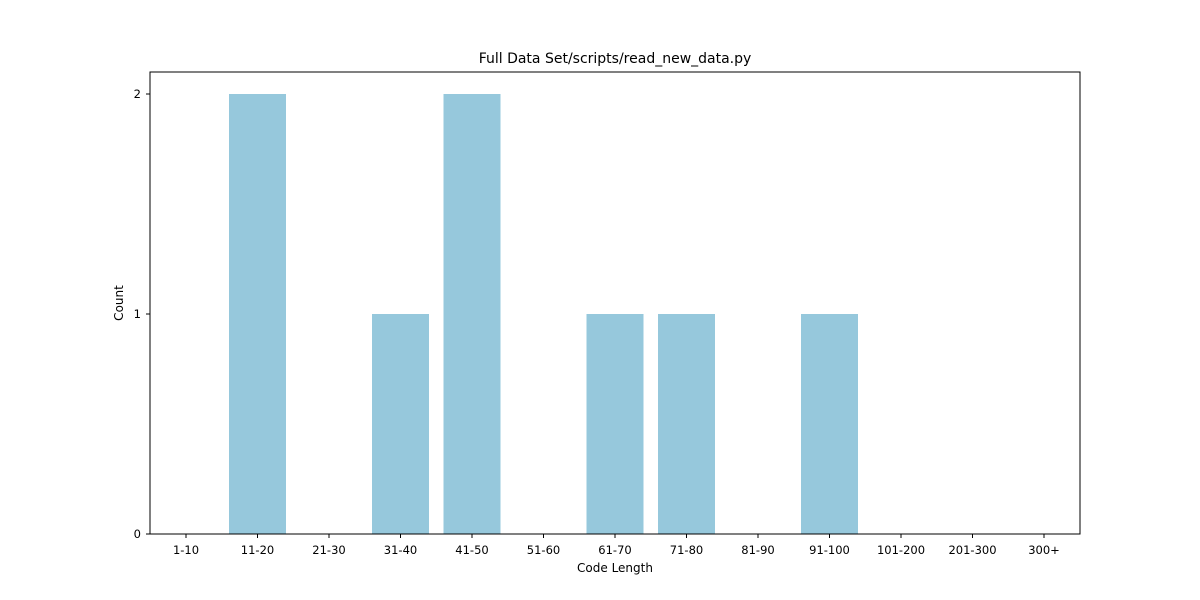  What do you see at coordinates (328, 550) in the screenshot?
I see `x-tick-label: 21-30` at bounding box center [328, 550].